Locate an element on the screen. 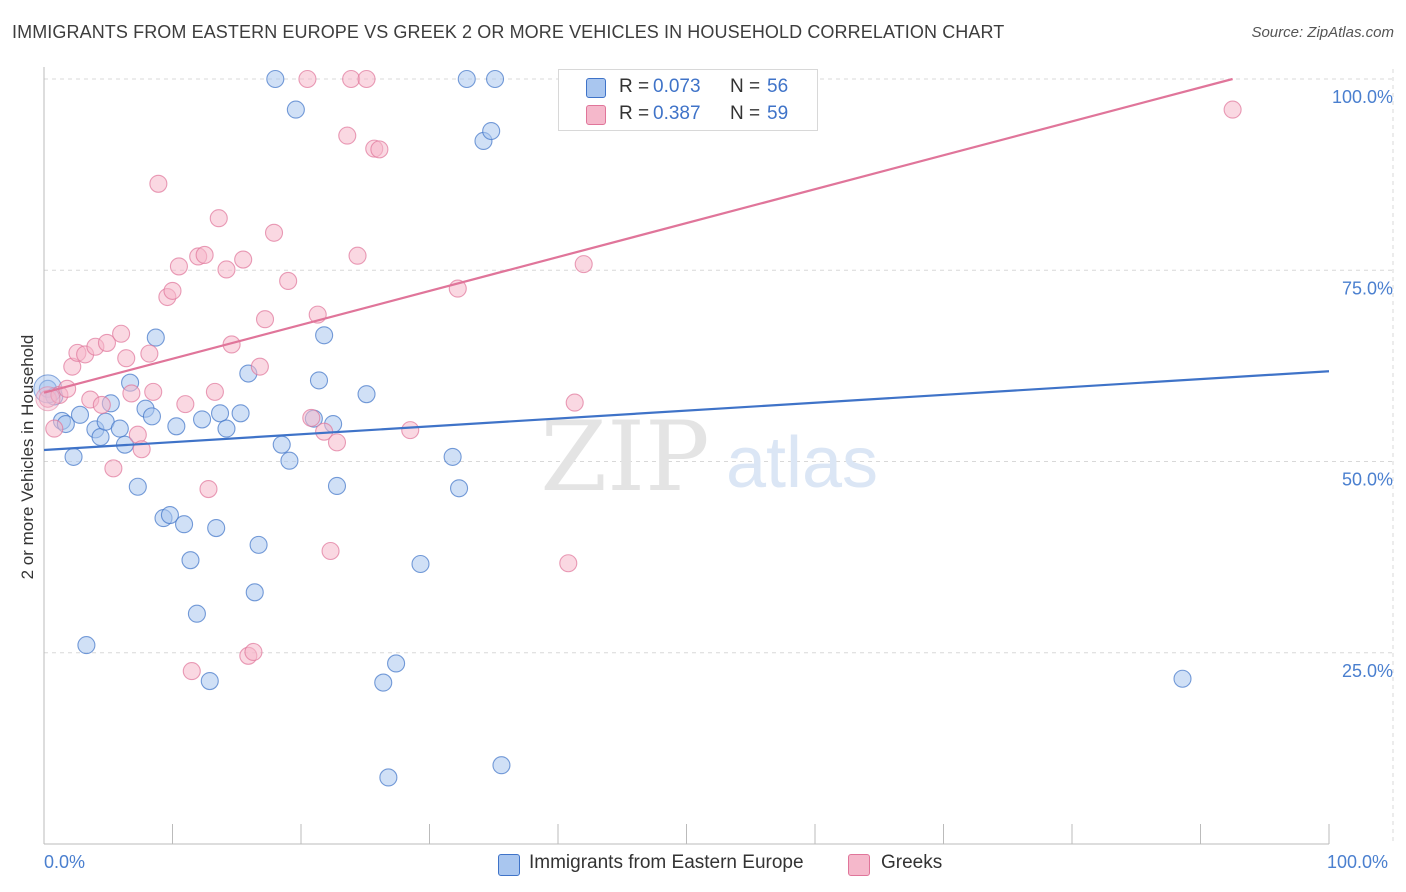 The height and width of the screenshot is (892, 1406). legend-r-value: 0.387 is located at coordinates (677, 113).